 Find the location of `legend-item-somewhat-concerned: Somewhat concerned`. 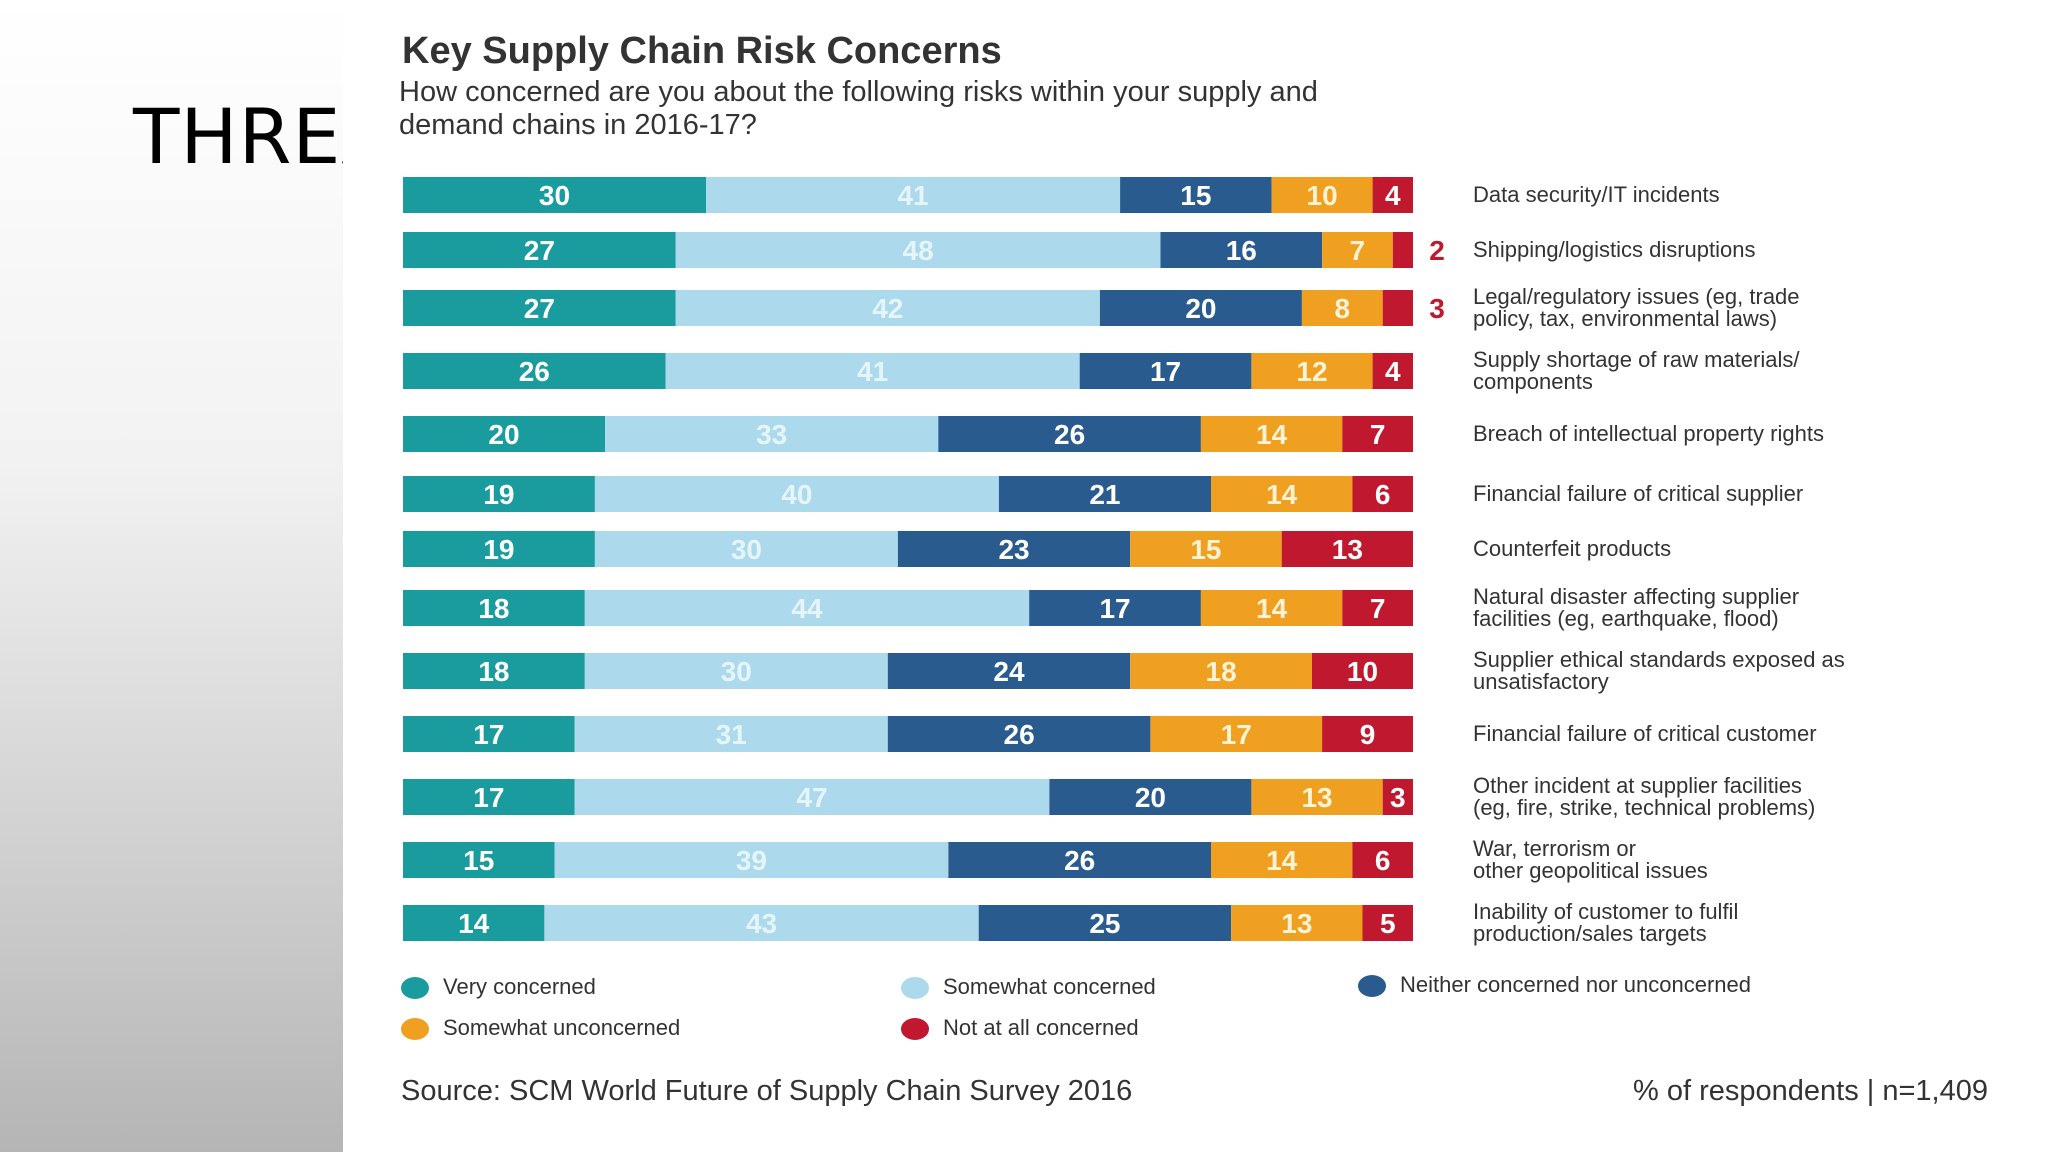

legend-item-somewhat-concerned: Somewhat concerned is located at coordinates (1028, 987).